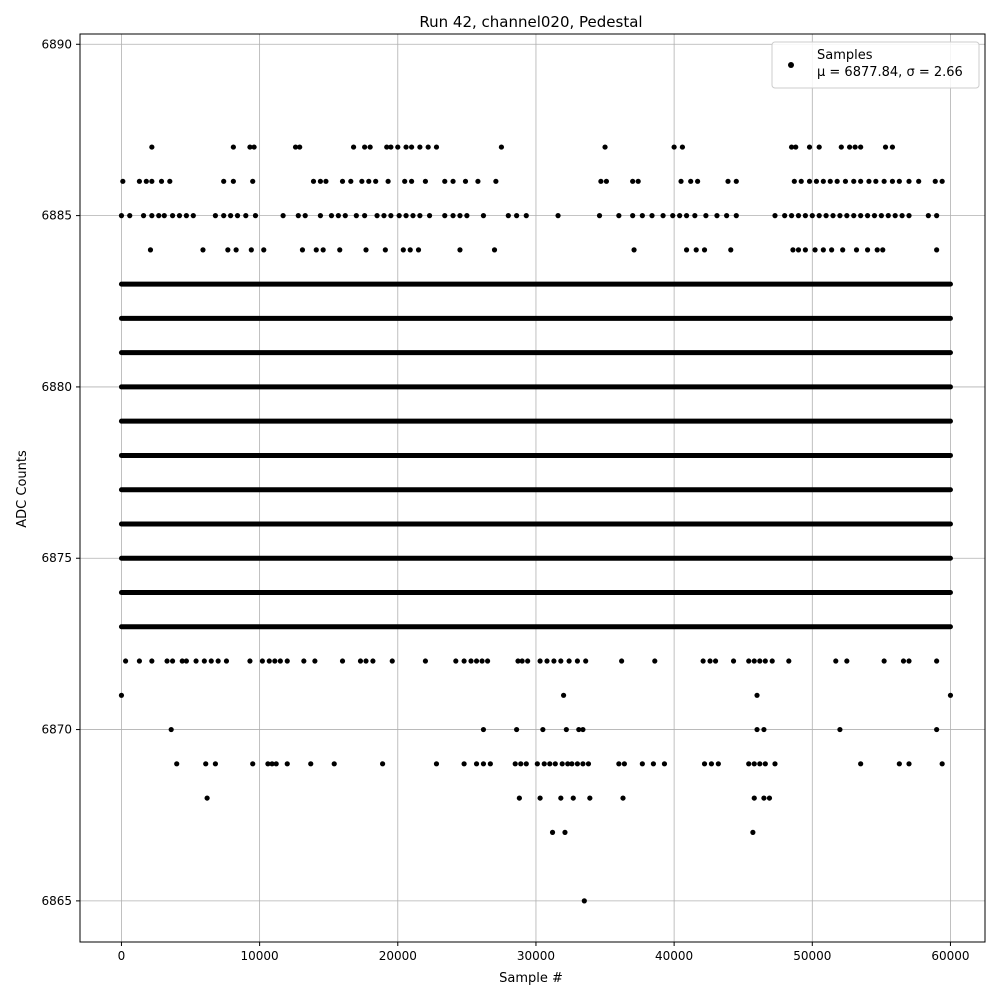 The height and width of the screenshot is (1000, 1000). What do you see at coordinates (536, 956) in the screenshot?
I see `x-tick-label: 30000` at bounding box center [536, 956].